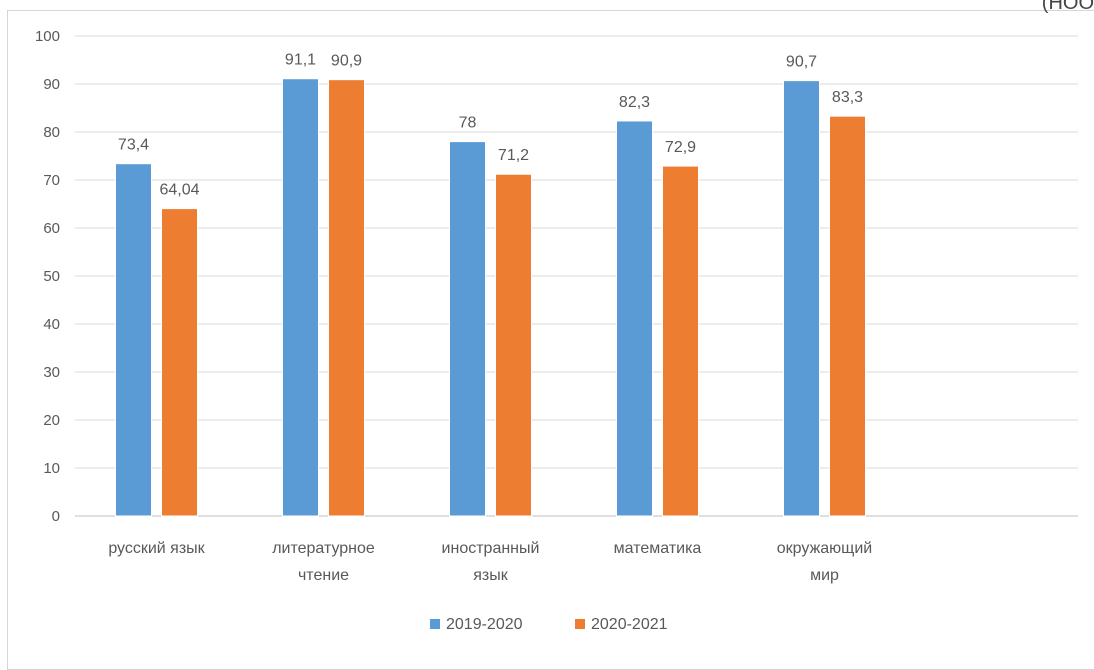  Describe the element at coordinates (490, 125) in the screenshot. I see `data-labels: 73,4 91,1 78 82,3 90,7 64,04 90,9 71,2 72,9 83,3` at that location.